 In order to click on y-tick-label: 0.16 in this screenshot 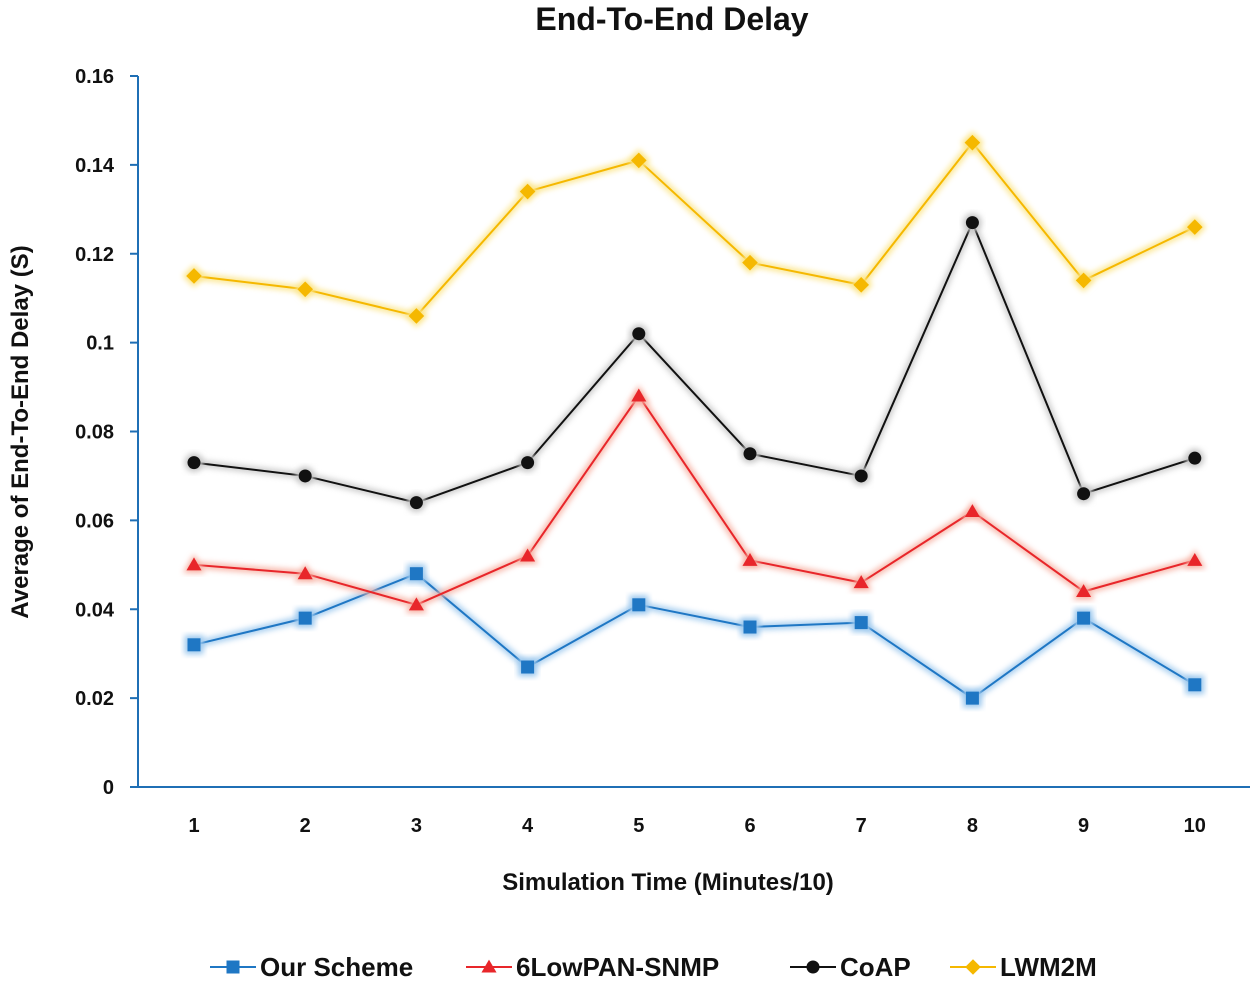, I will do `click(94, 77)`.